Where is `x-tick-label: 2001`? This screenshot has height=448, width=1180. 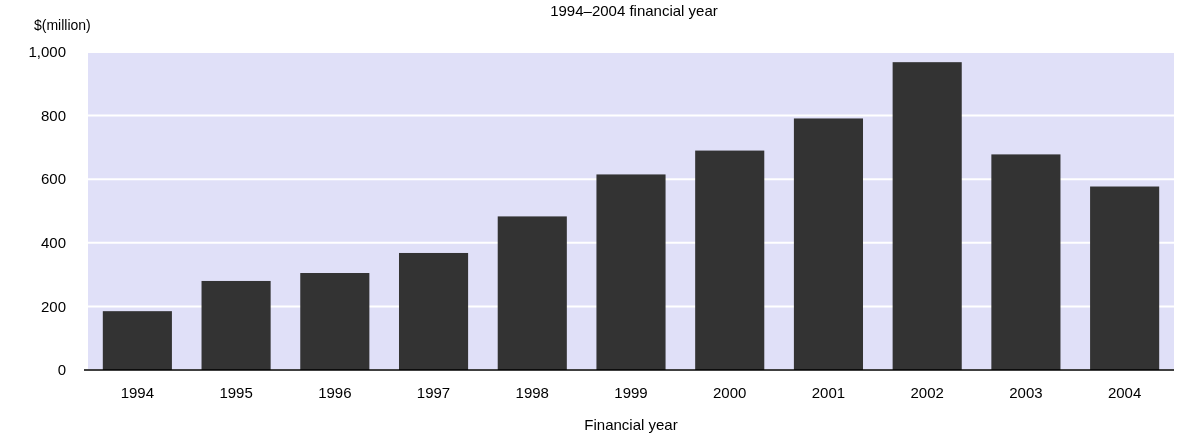 x-tick-label: 2001 is located at coordinates (828, 392).